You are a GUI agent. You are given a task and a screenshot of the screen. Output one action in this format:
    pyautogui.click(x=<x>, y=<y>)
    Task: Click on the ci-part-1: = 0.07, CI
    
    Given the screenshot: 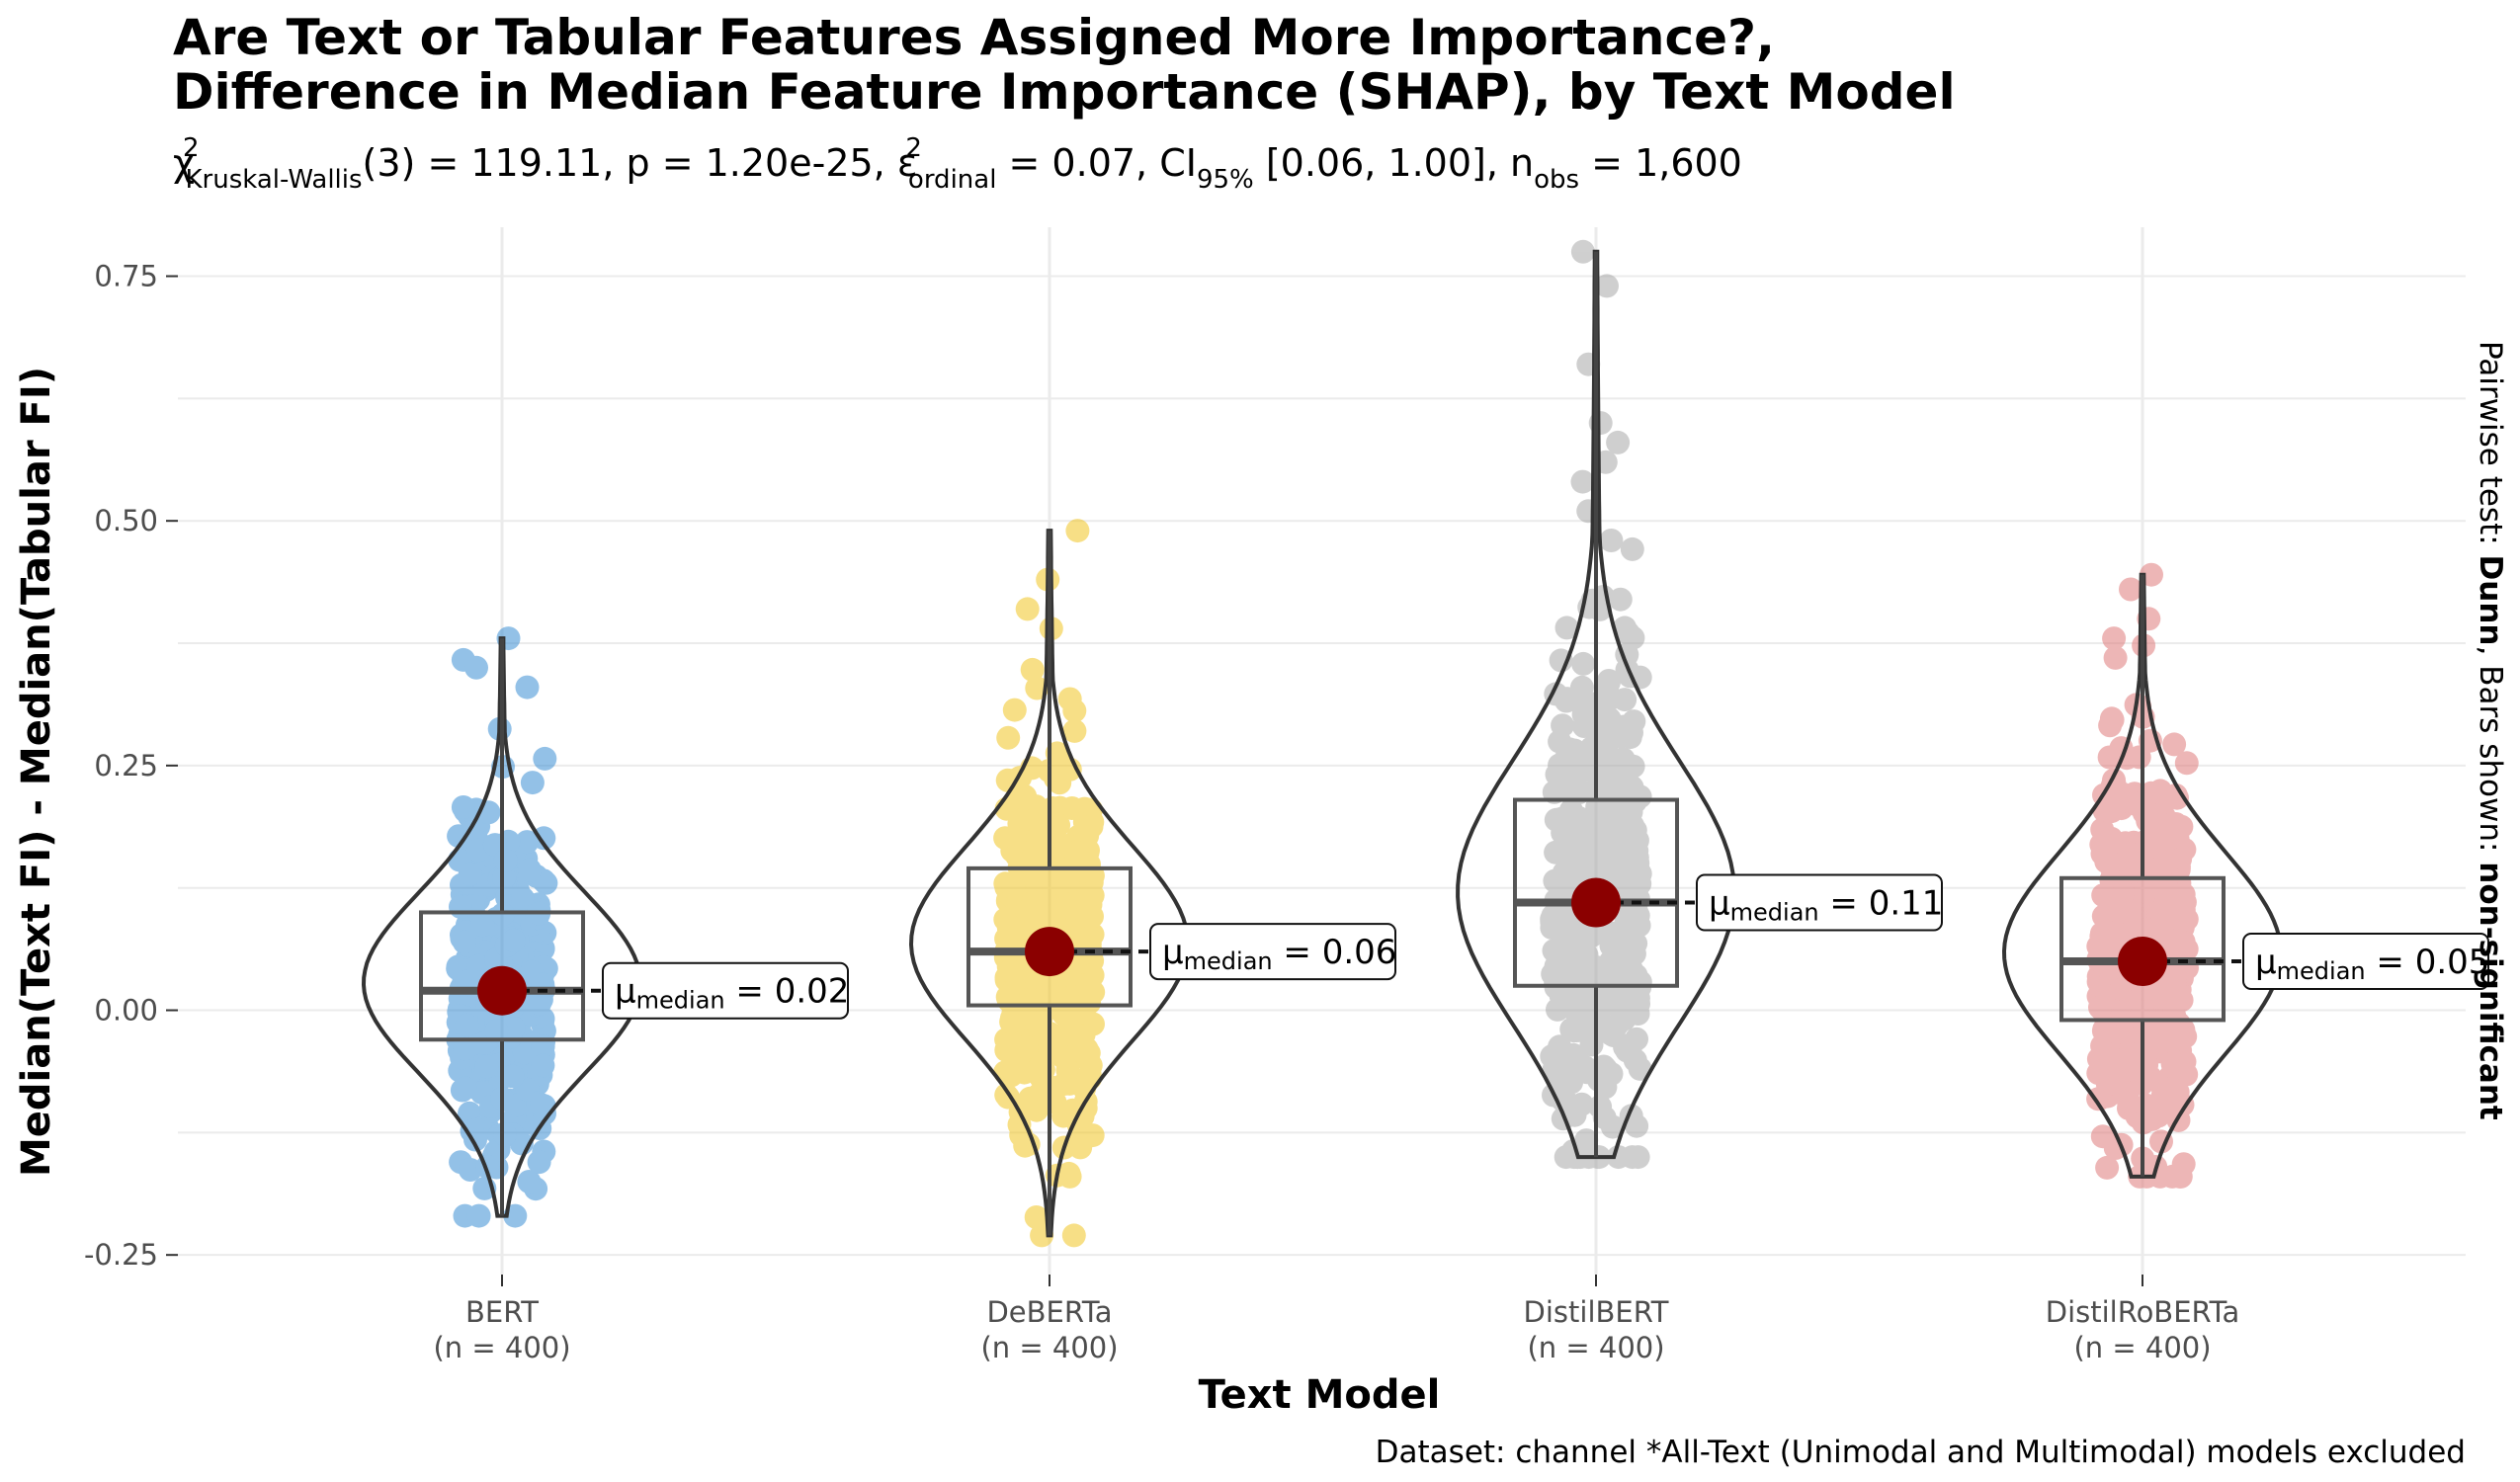 What is the action you would take?
    pyautogui.click(x=1096, y=163)
    